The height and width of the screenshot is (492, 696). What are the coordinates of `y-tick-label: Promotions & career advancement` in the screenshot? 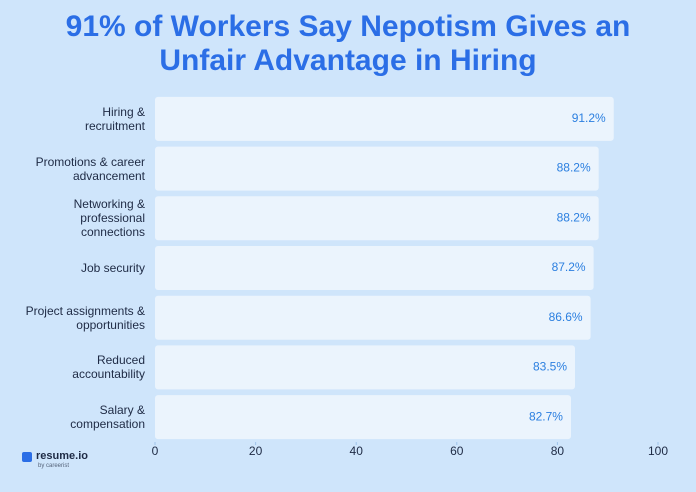 It's located at (90, 168).